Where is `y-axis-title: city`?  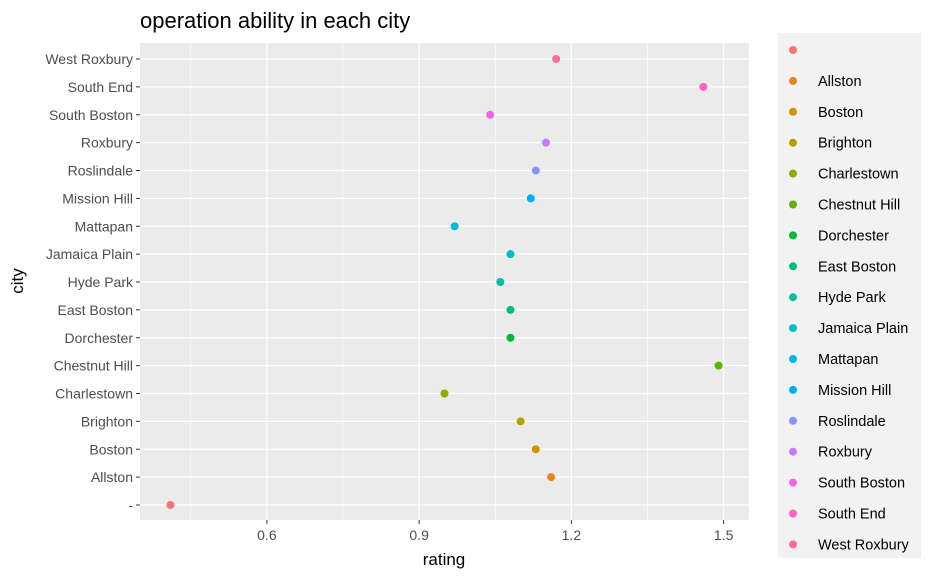 y-axis-title: city is located at coordinates (17, 281).